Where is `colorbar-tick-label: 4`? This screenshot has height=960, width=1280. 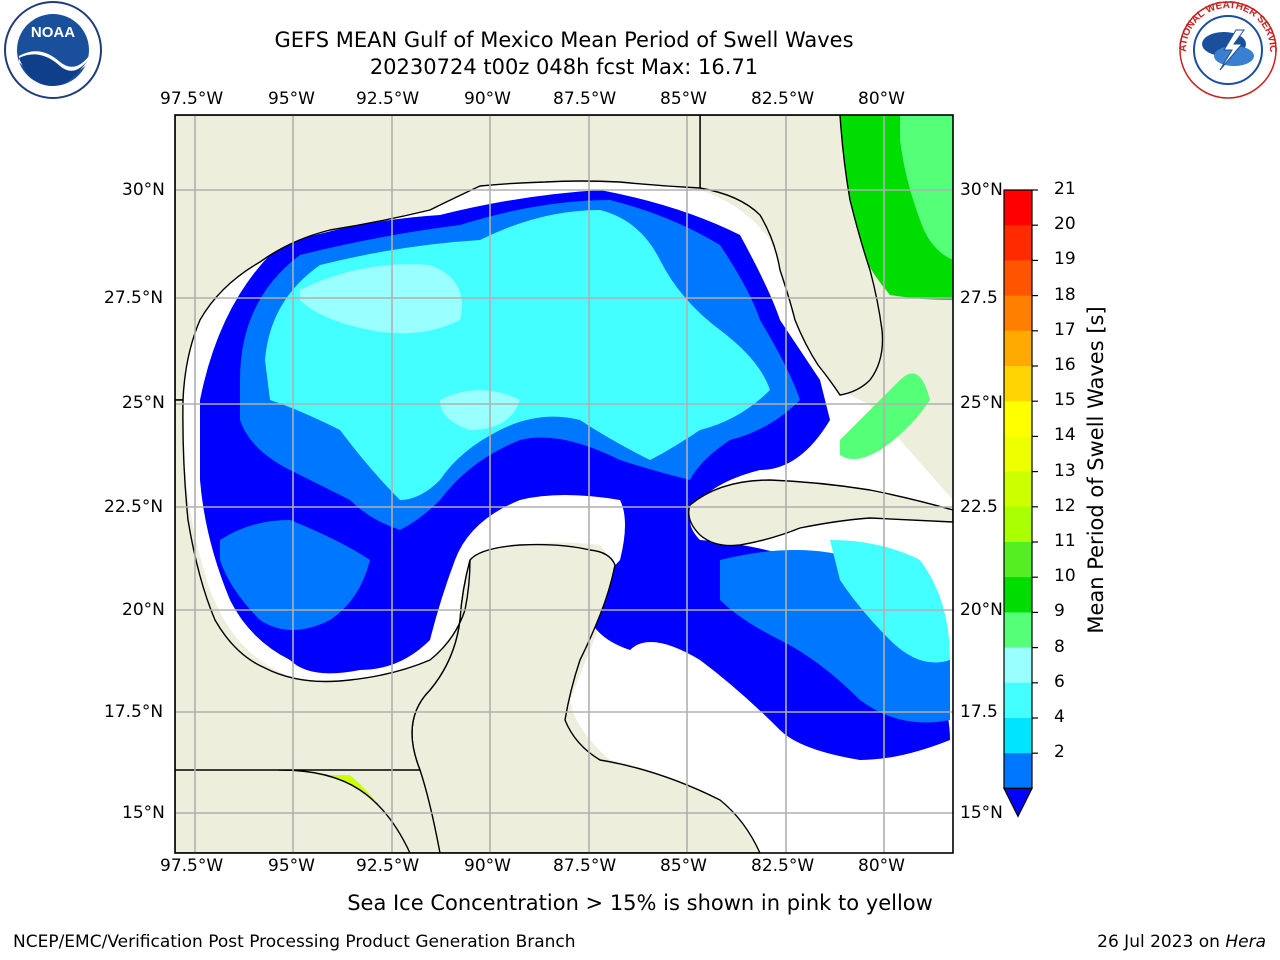
colorbar-tick-label: 4 is located at coordinates (1059, 717).